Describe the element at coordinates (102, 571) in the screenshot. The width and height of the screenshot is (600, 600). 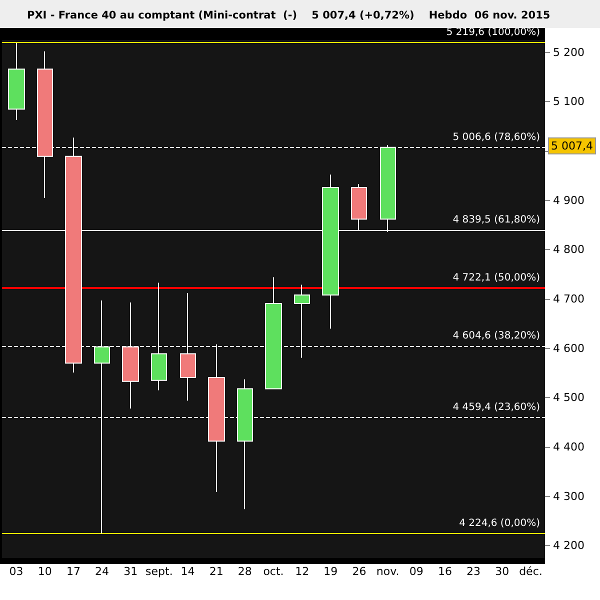
I see `x-tick-label: 24` at that location.